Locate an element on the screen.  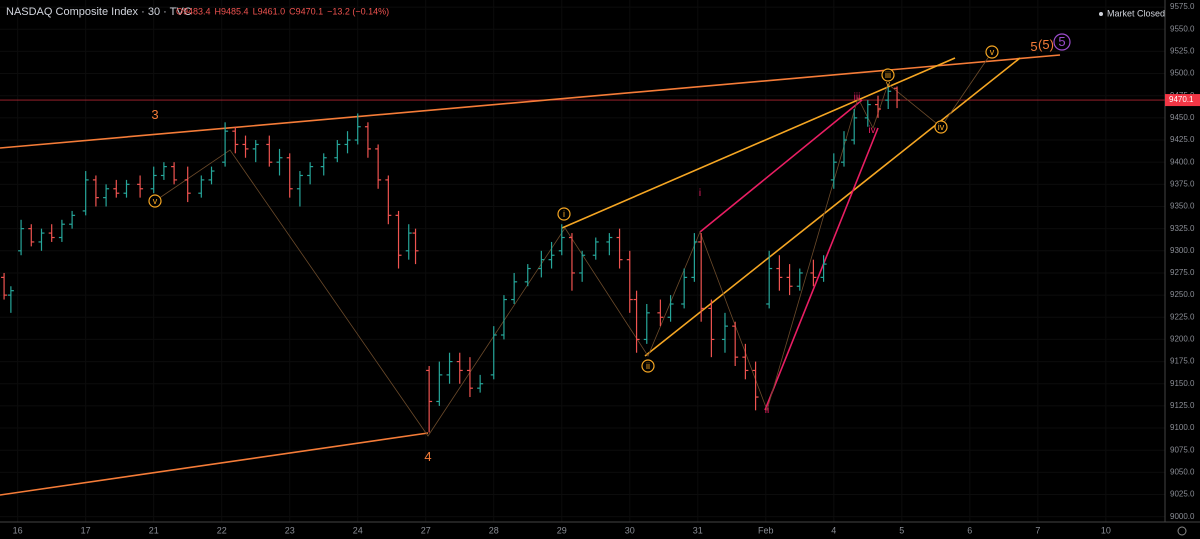
x-tick-label: 31 is located at coordinates (698, 530).